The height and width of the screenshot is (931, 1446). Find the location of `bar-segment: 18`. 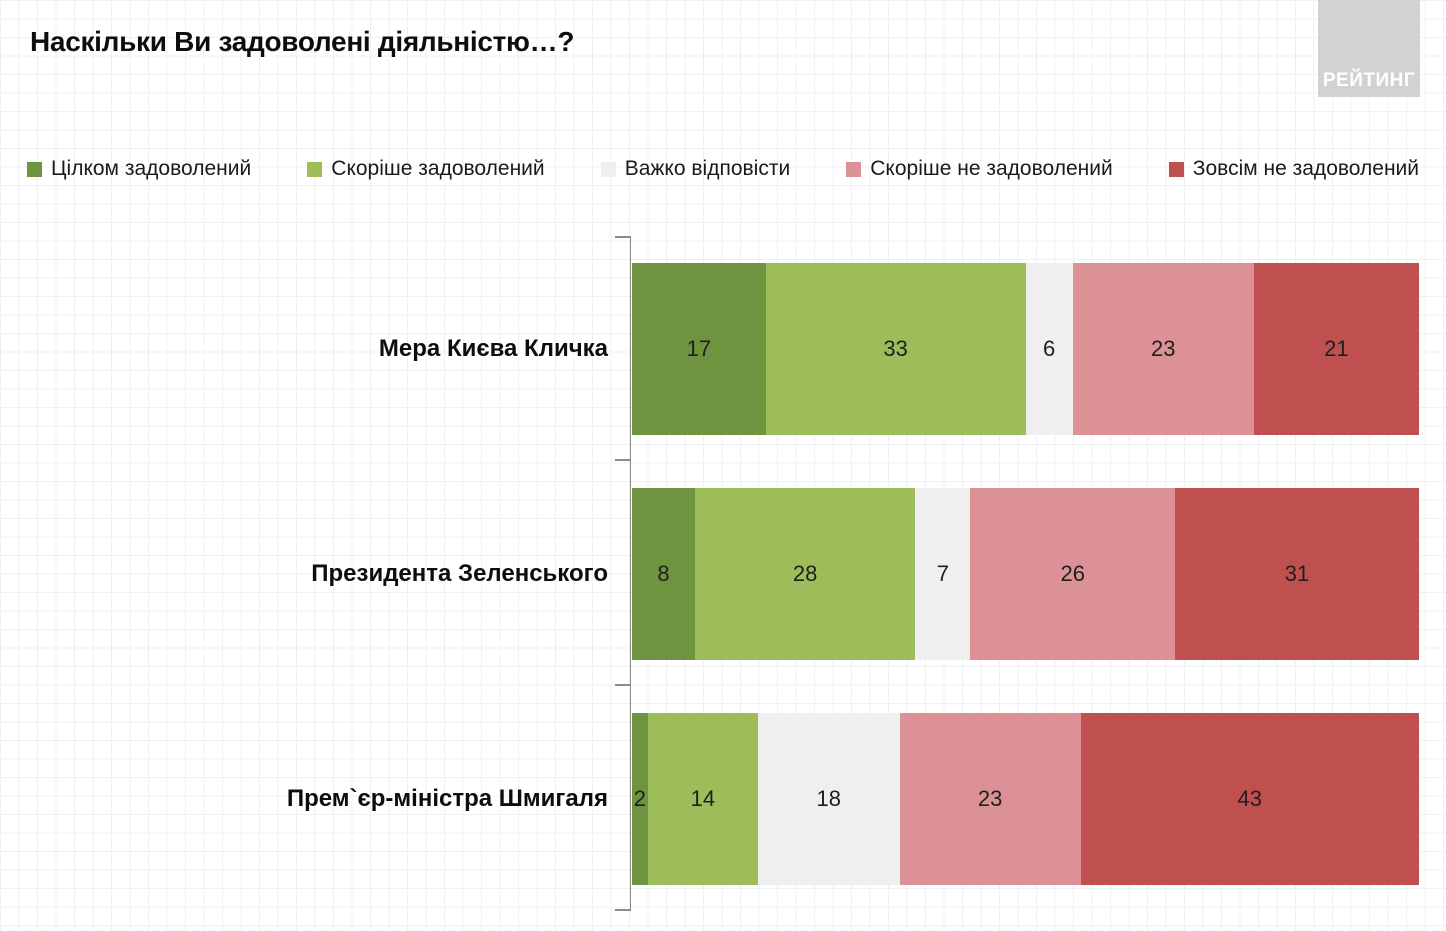

bar-segment: 18 is located at coordinates (828, 799).